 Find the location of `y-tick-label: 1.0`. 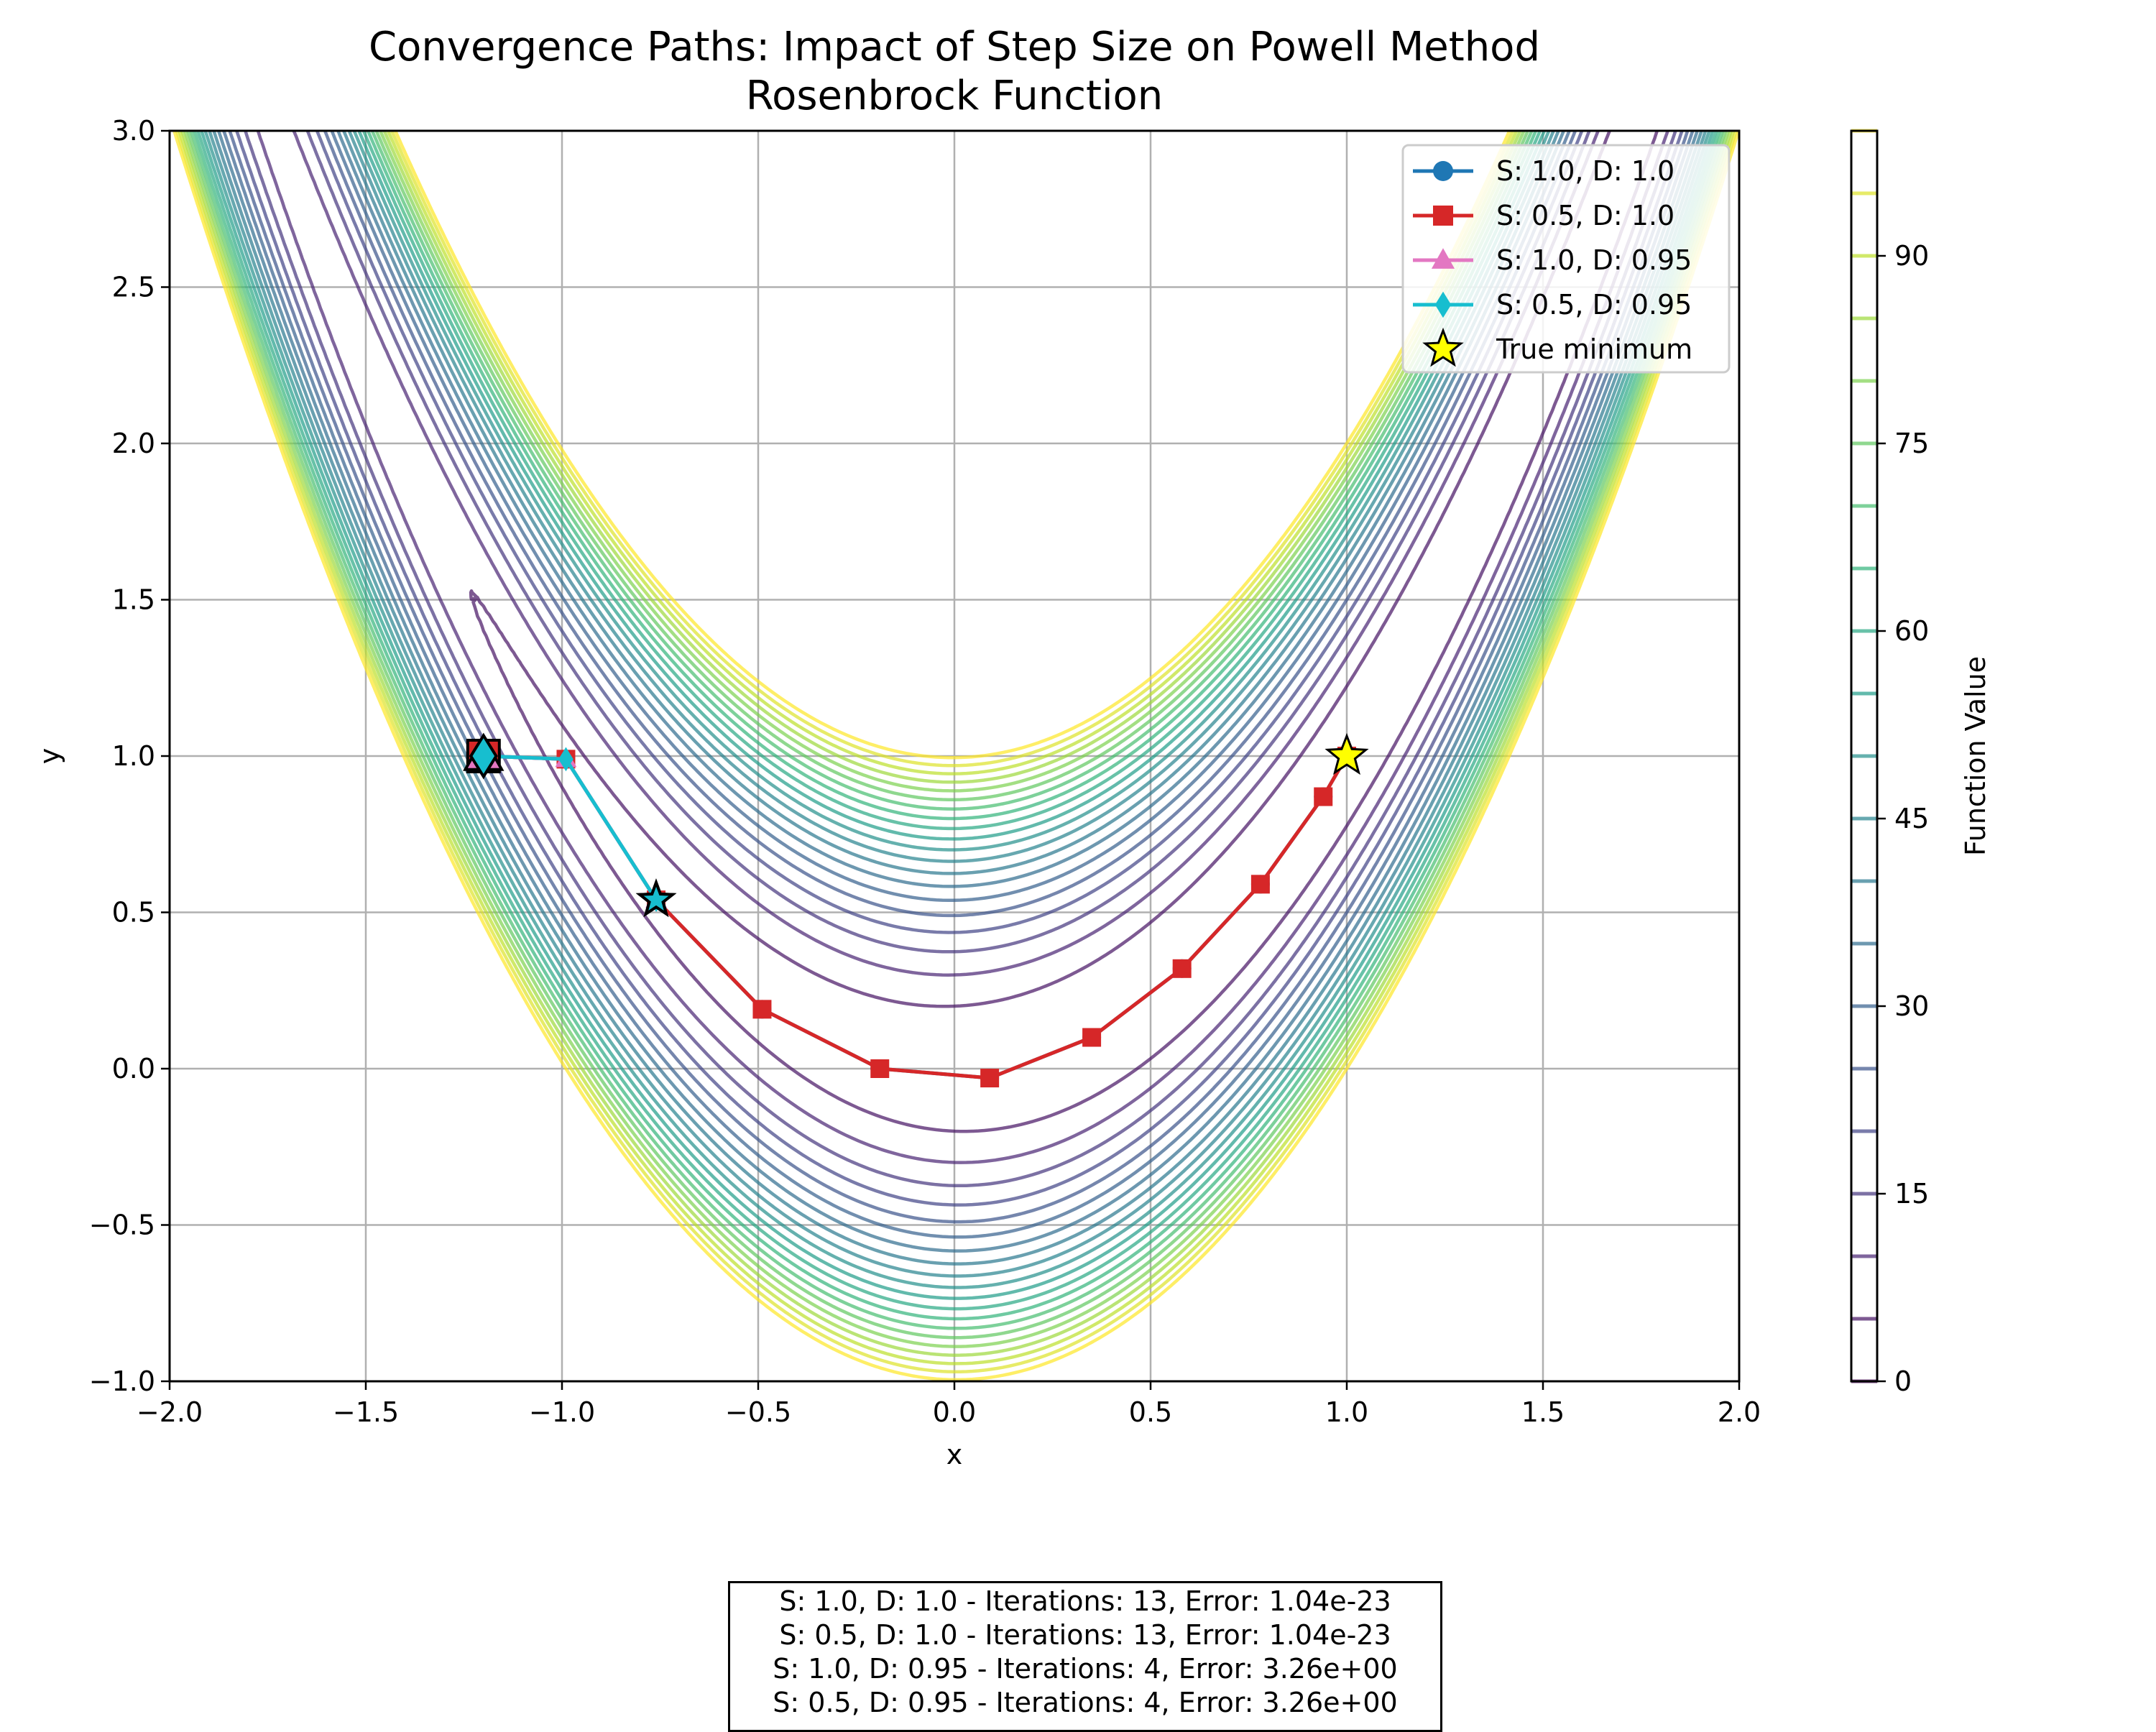

y-tick-label: 1.0 is located at coordinates (133, 756).